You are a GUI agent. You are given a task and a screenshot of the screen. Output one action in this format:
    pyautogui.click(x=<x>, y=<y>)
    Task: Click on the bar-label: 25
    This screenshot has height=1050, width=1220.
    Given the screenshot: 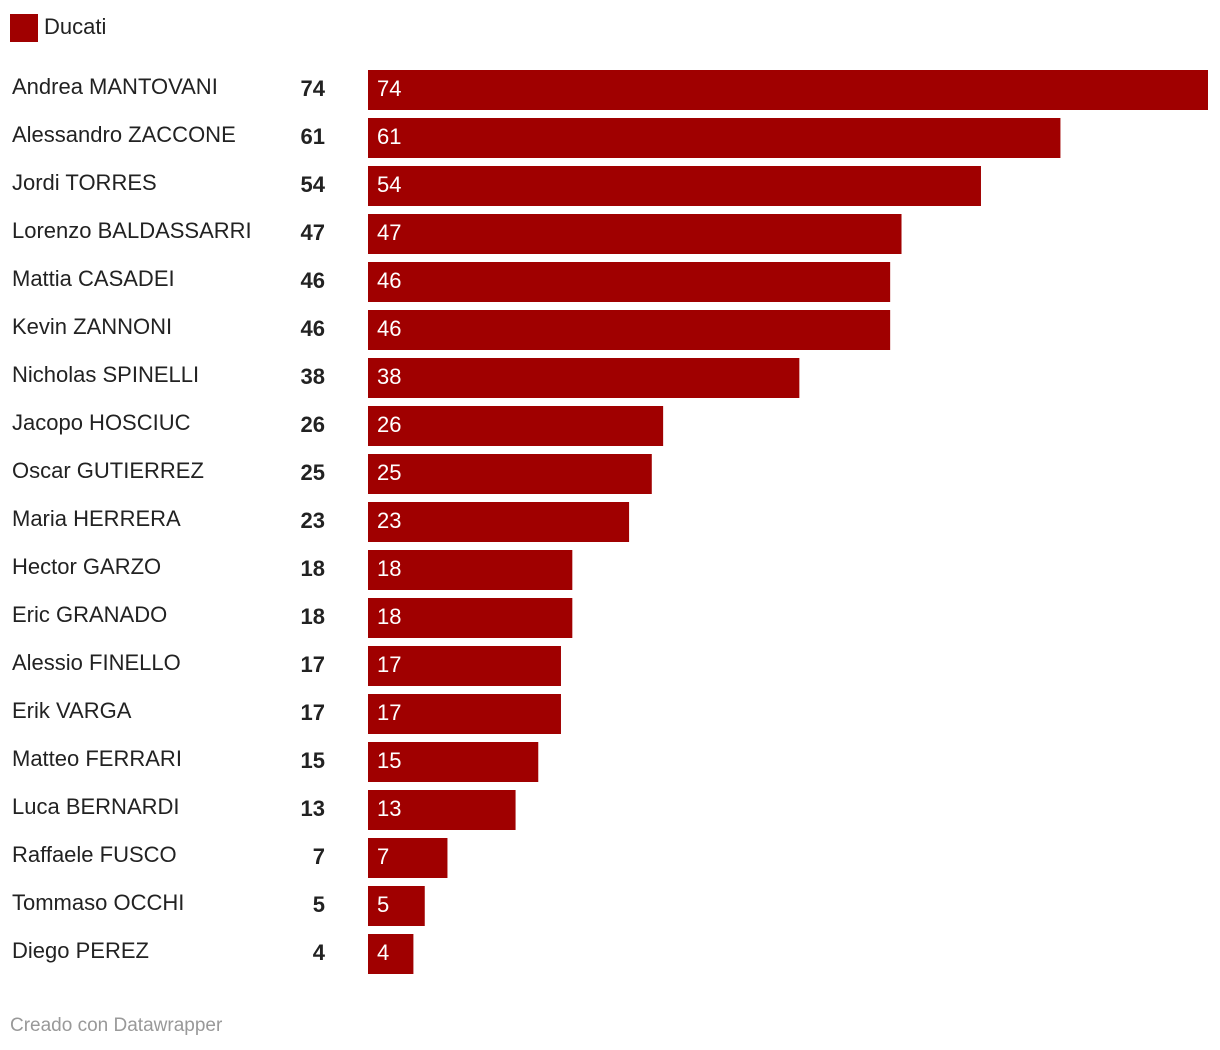 What is the action you would take?
    pyautogui.click(x=389, y=472)
    